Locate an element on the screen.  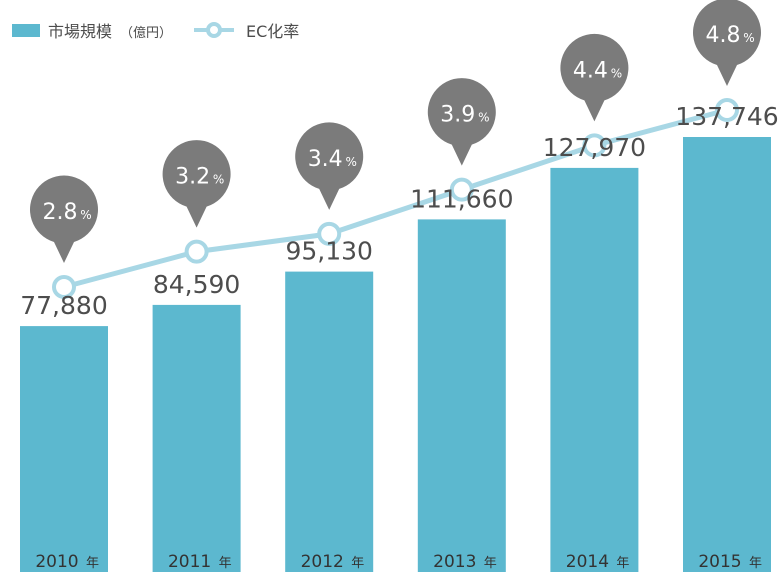
bar-value-label-2012: 95,130 is located at coordinates (328, 251).